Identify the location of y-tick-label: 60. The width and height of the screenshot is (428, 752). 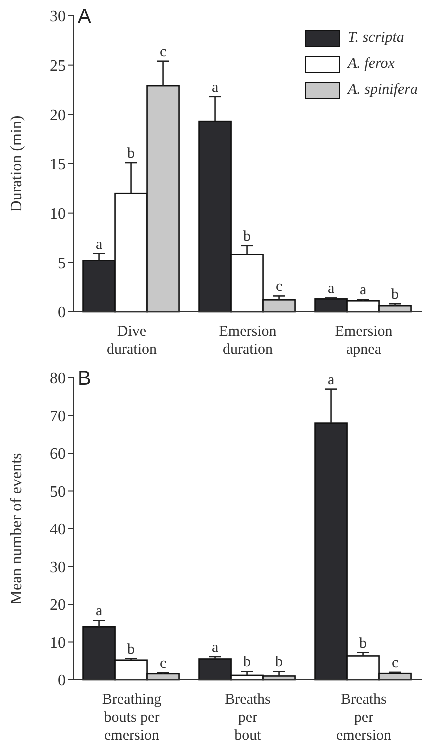
(58, 455).